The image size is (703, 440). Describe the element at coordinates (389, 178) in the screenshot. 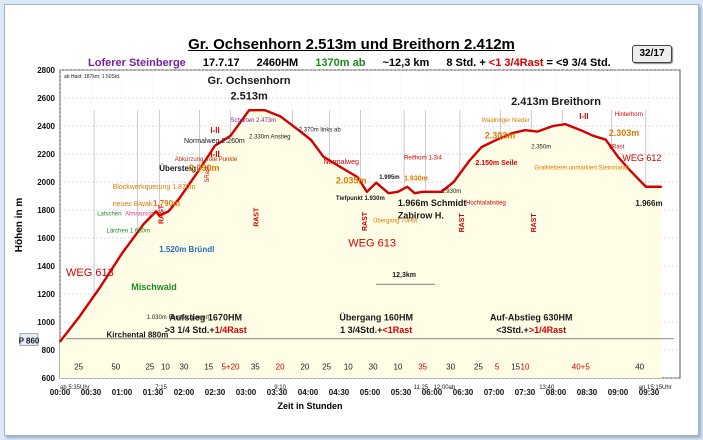

I see `n1995-label: 1.995m` at that location.